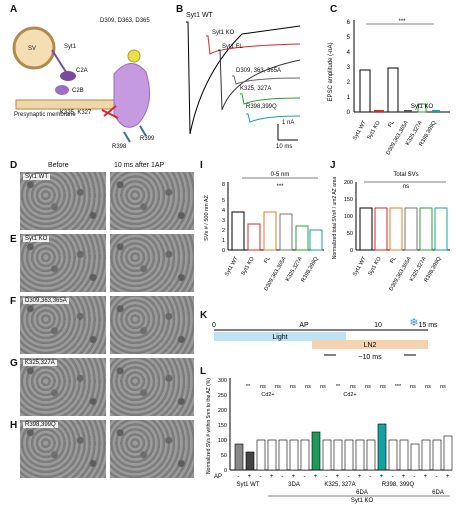  Describe the element at coordinates (267, 260) in the screenshot. I see `i-cat-2: FL` at that location.